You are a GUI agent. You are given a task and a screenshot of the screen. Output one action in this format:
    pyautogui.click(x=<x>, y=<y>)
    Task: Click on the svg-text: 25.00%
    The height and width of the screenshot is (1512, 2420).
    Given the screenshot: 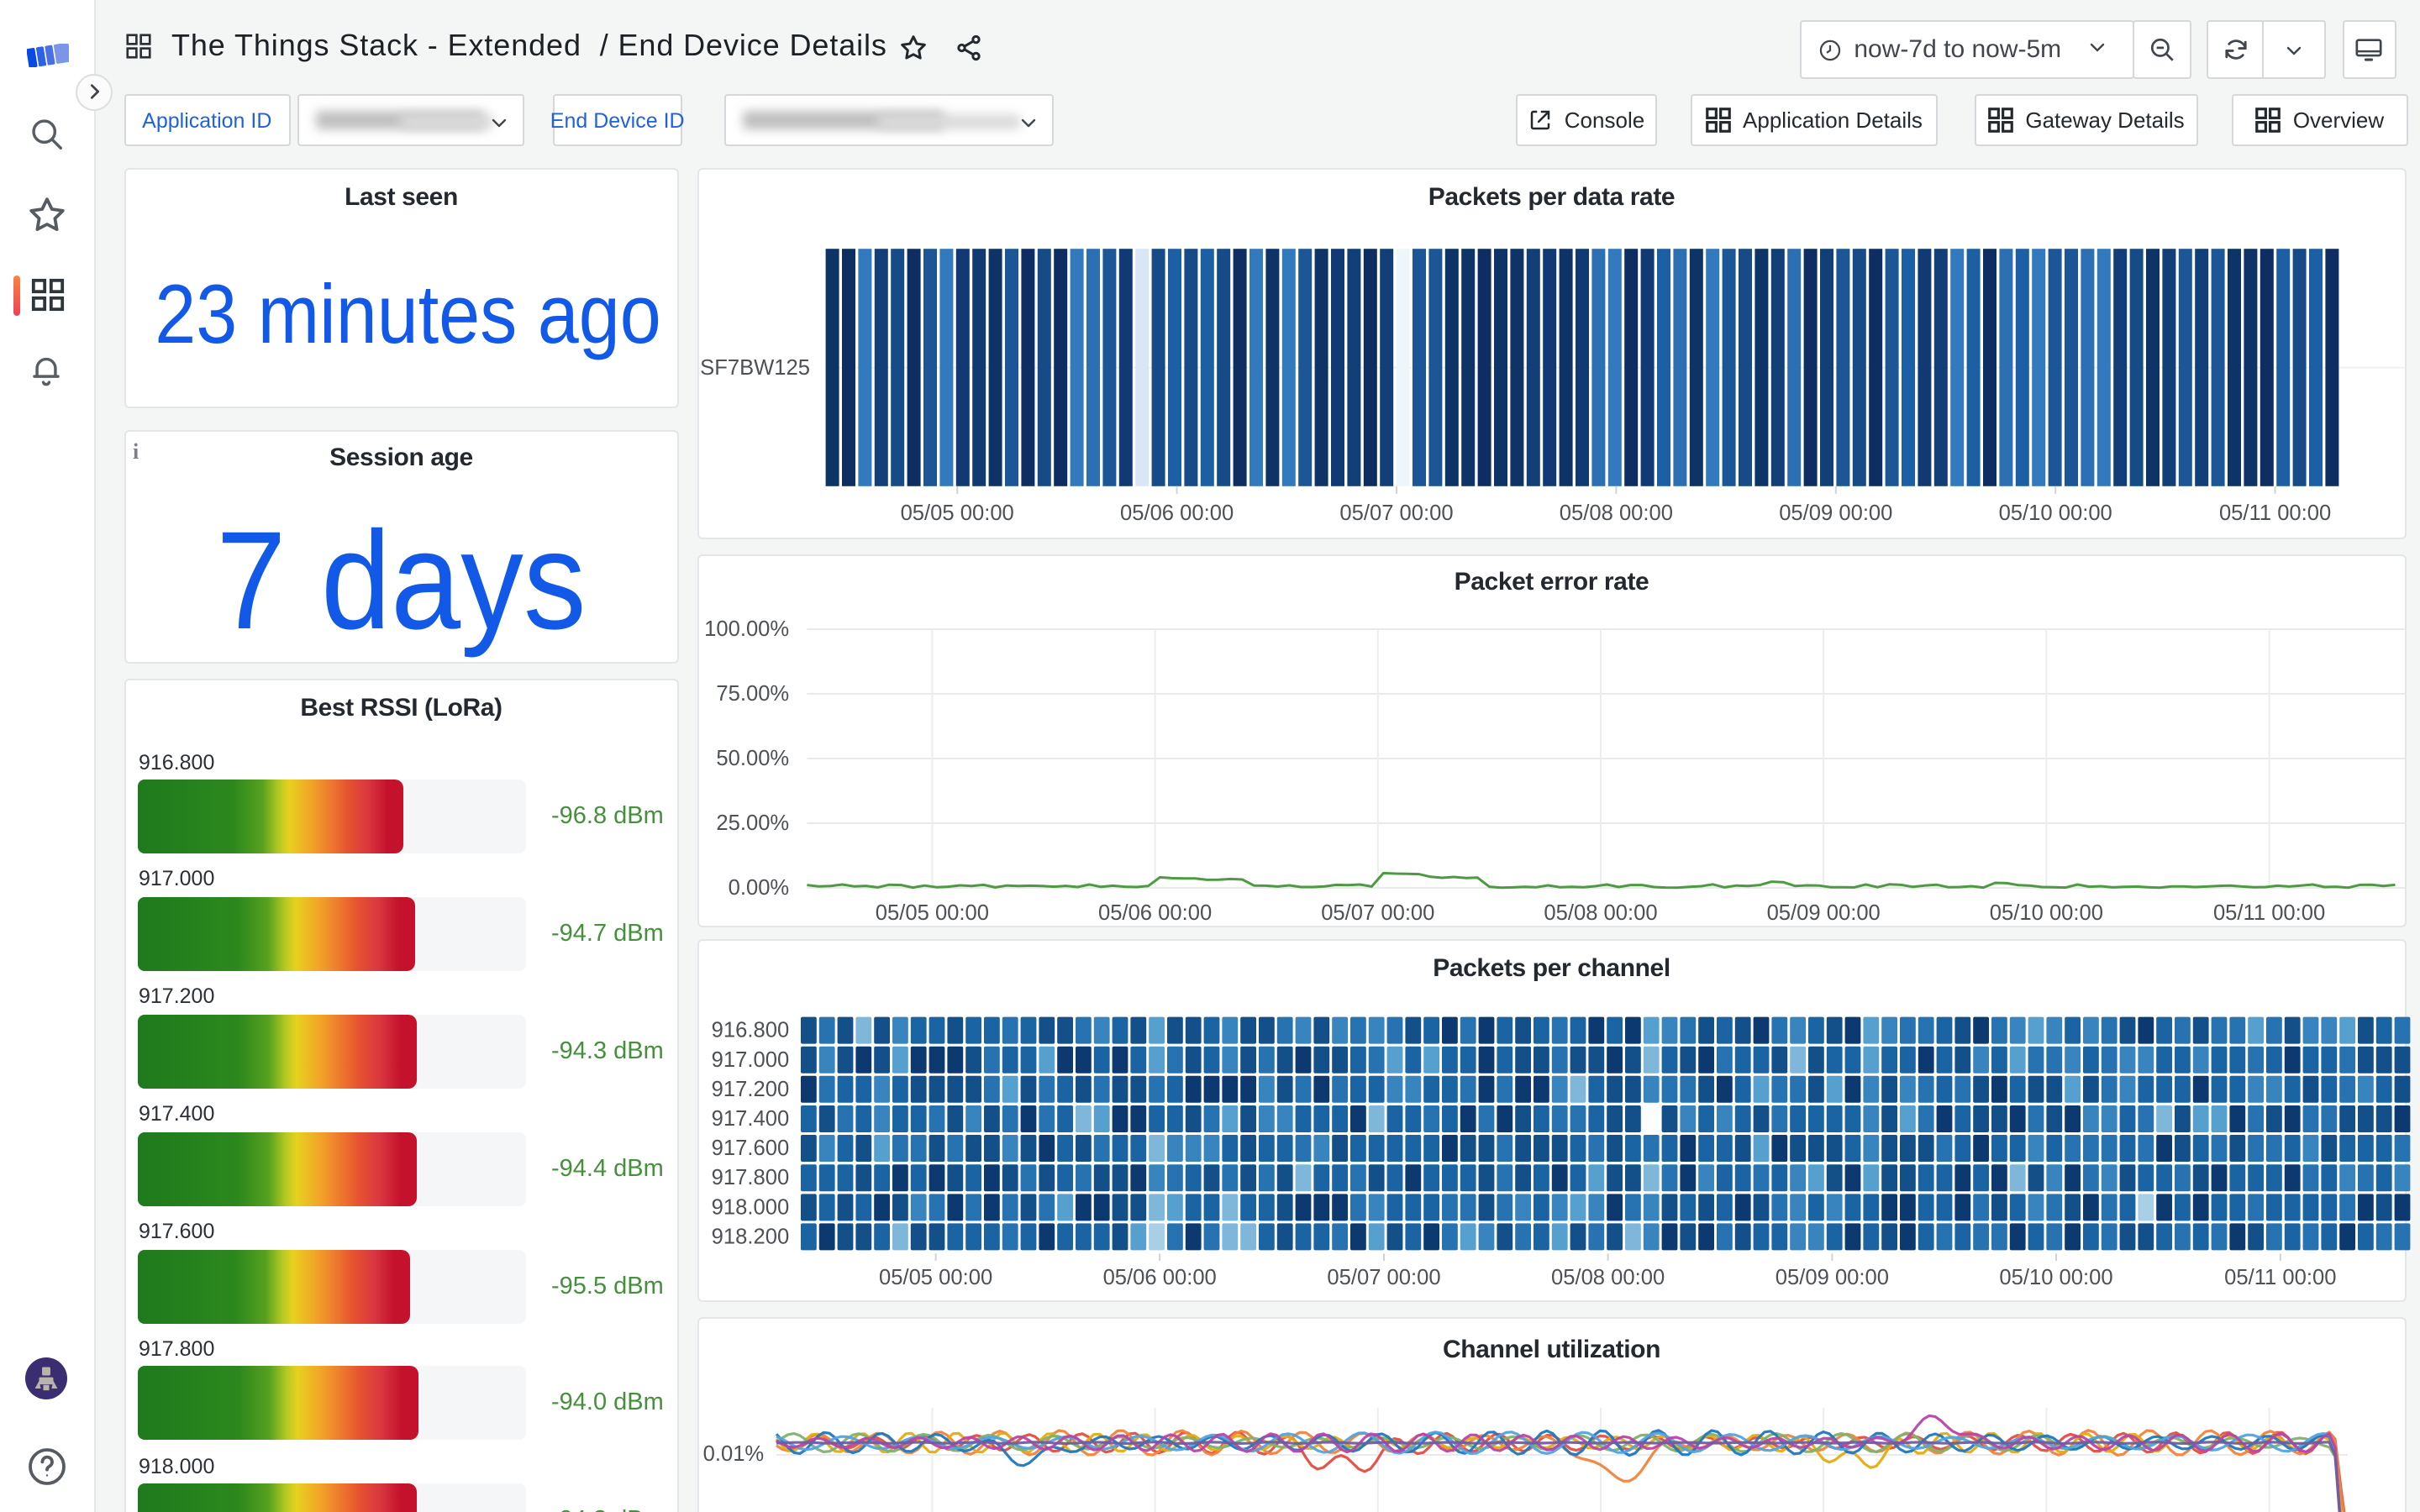 What is the action you would take?
    pyautogui.click(x=752, y=823)
    